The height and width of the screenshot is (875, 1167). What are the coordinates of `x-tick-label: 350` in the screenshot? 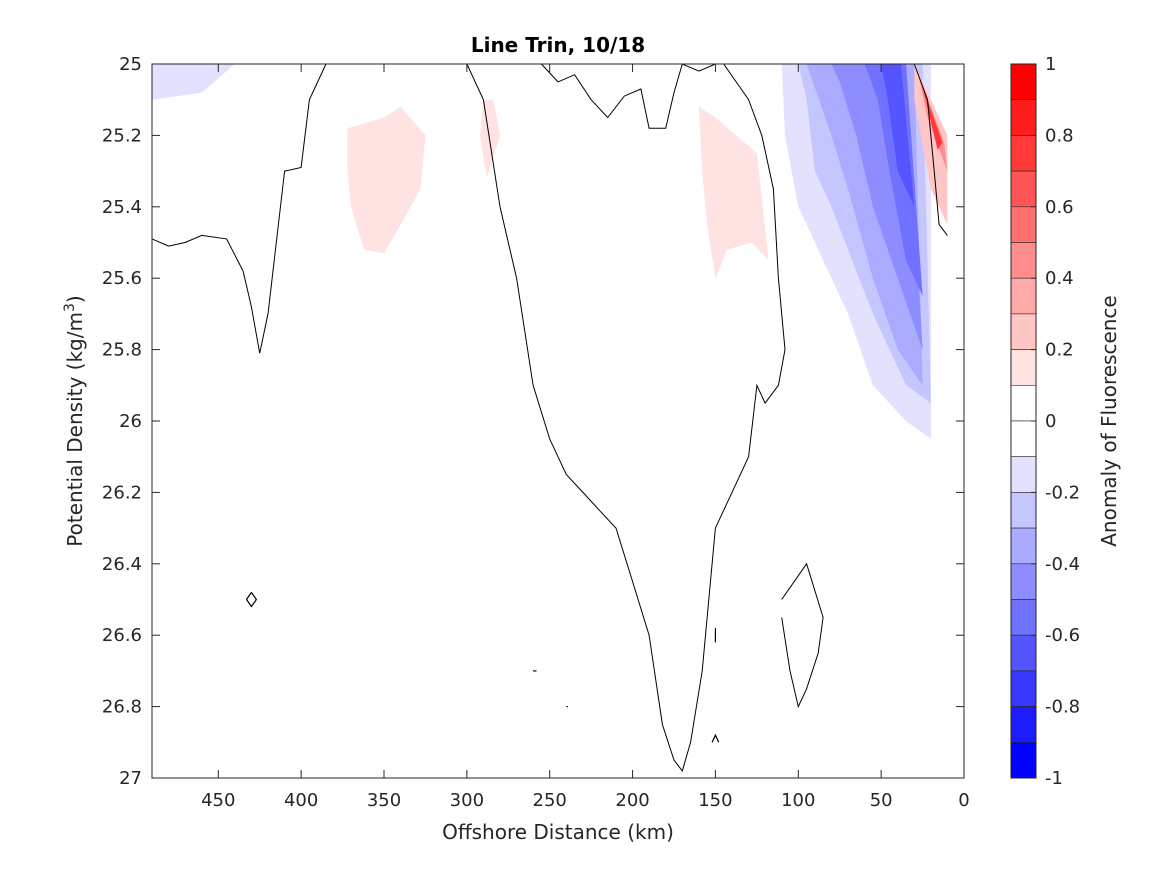 It's located at (384, 800).